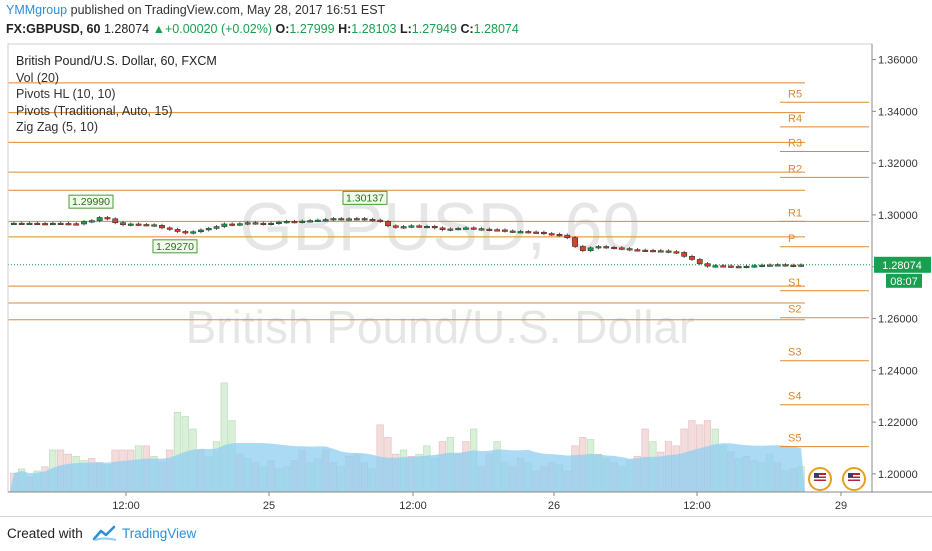 The width and height of the screenshot is (932, 551). I want to click on created-with-label: Created with, so click(45, 533).